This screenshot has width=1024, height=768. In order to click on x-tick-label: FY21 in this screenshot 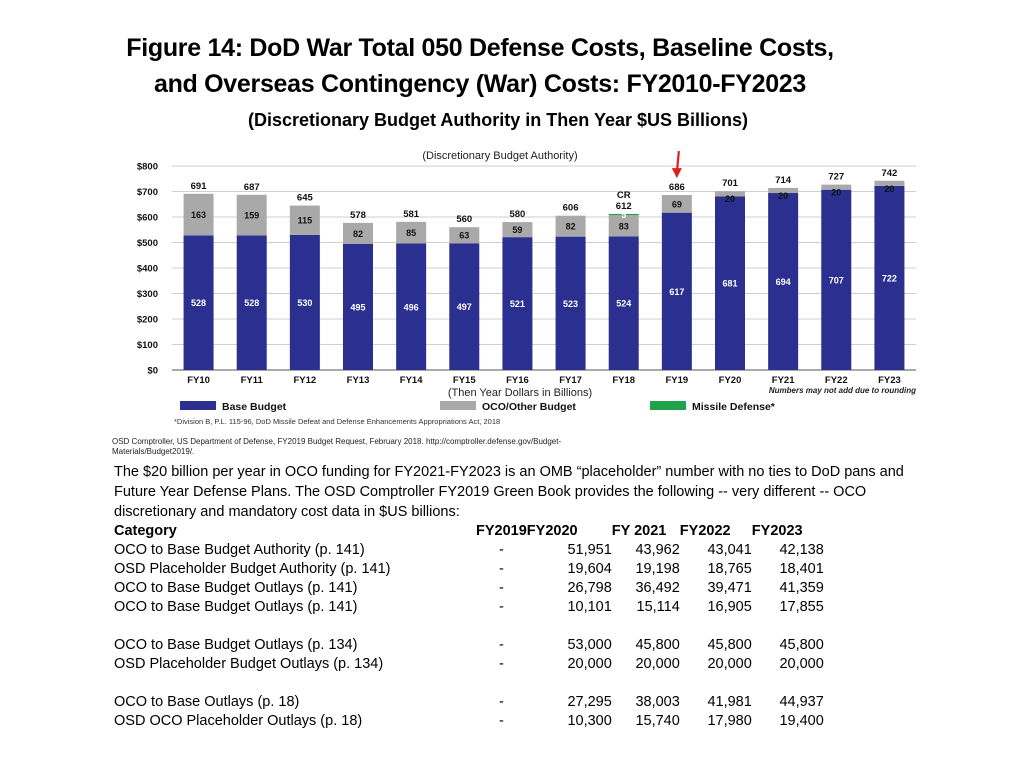, I will do `click(783, 380)`.